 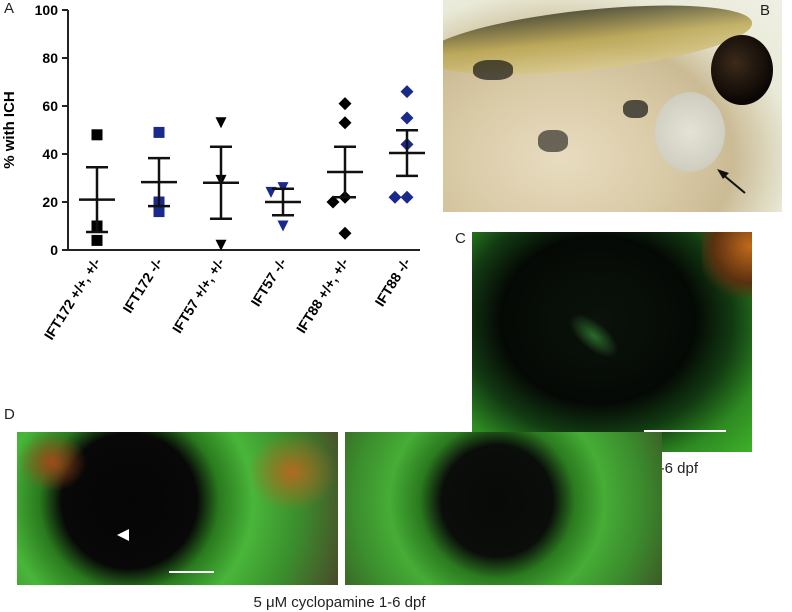 I want to click on caption: 5 μM cyclopamine 1-6 dpf, so click(x=339, y=602).